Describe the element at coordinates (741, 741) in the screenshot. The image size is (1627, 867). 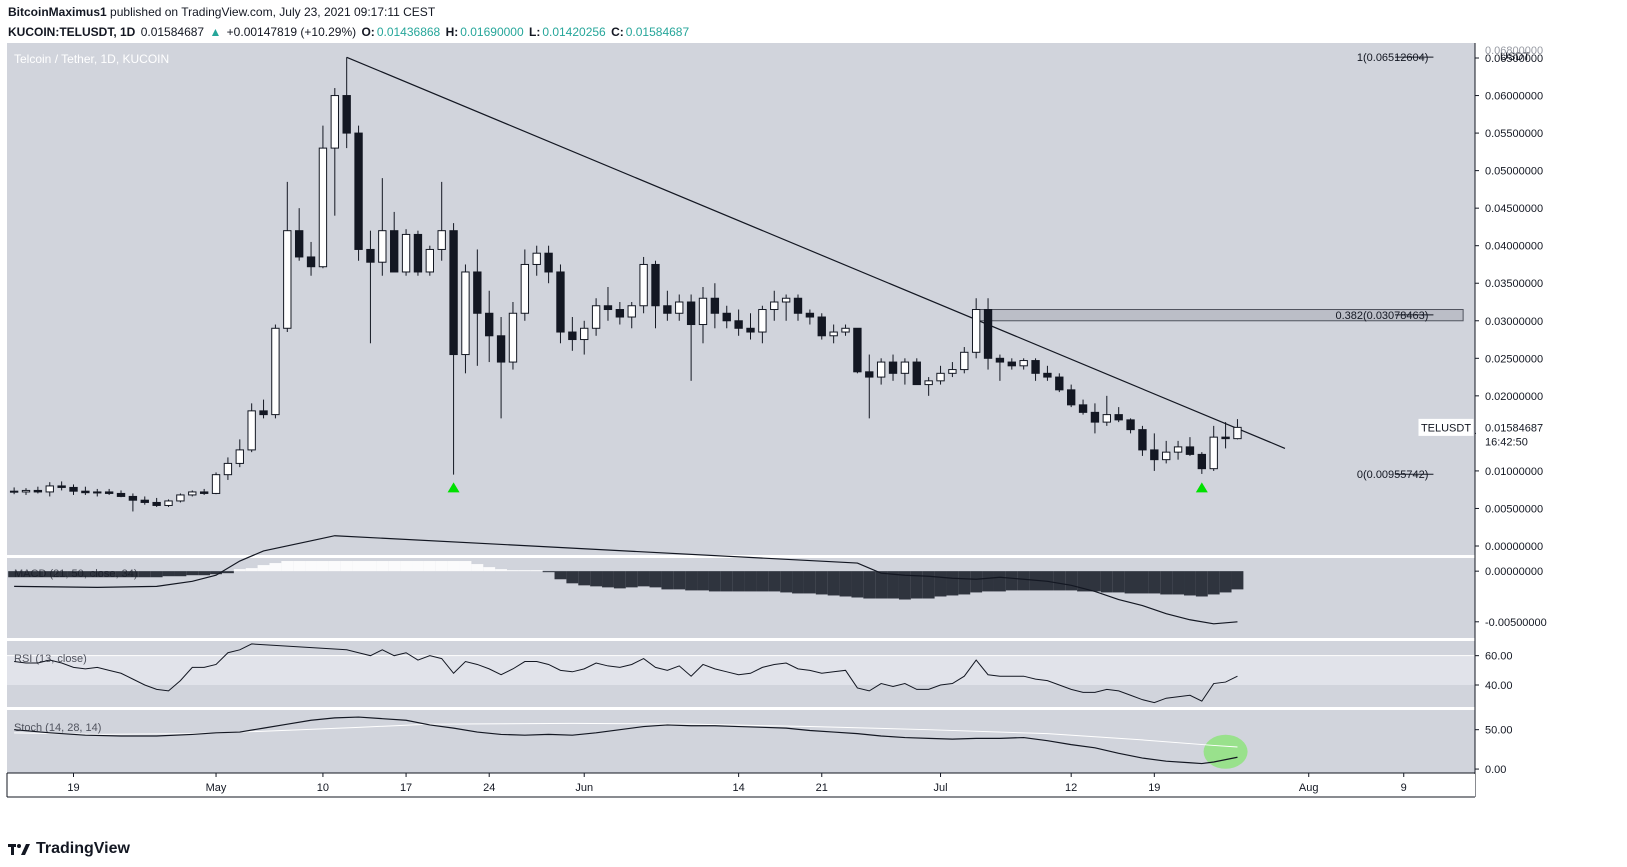
I see `stoch-pane` at that location.